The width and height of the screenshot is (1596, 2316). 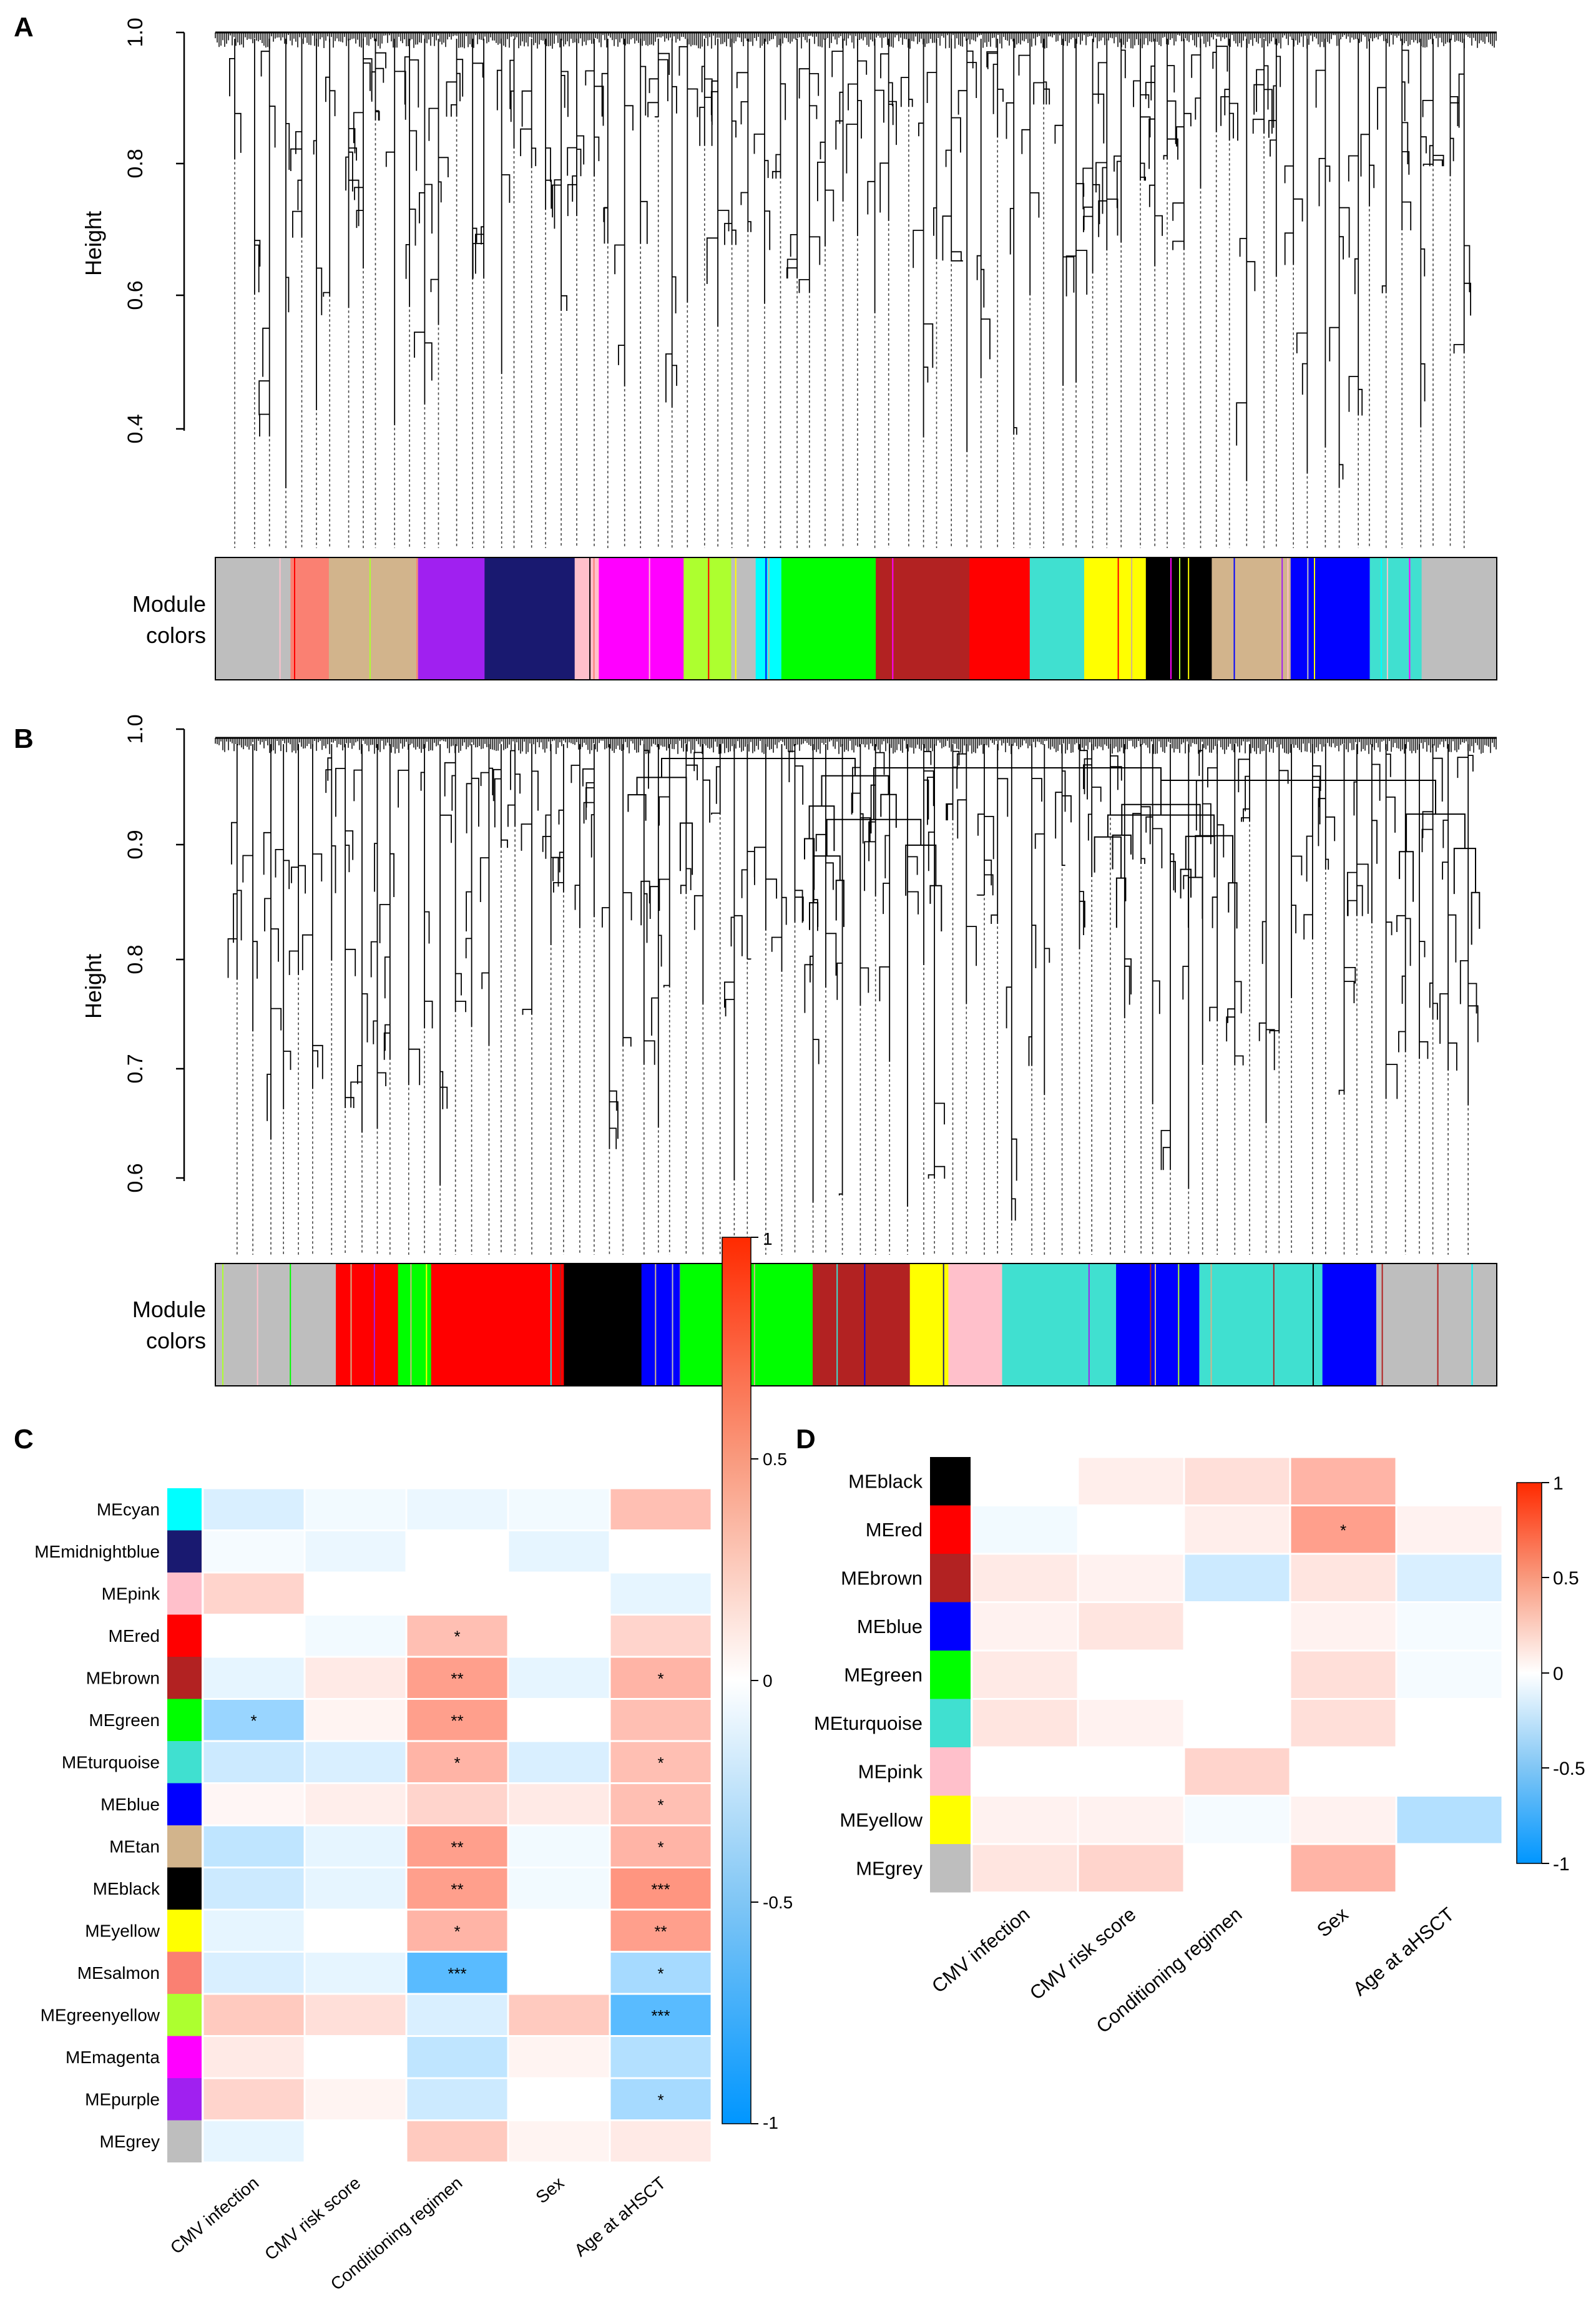 I want to click on heatmap-row-MEblue: MEblue, so click(x=1180, y=1626).